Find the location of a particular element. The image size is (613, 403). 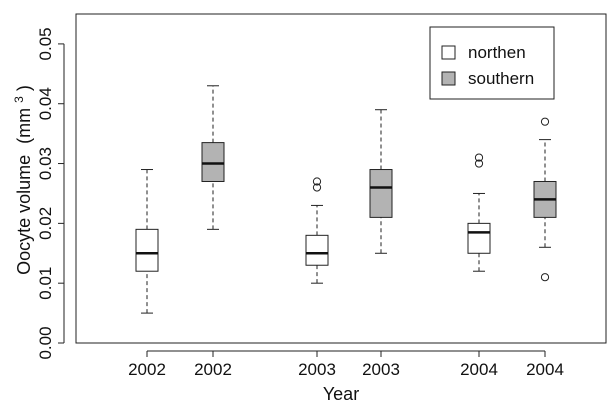

legend-label-northen: northen is located at coordinates (497, 52).